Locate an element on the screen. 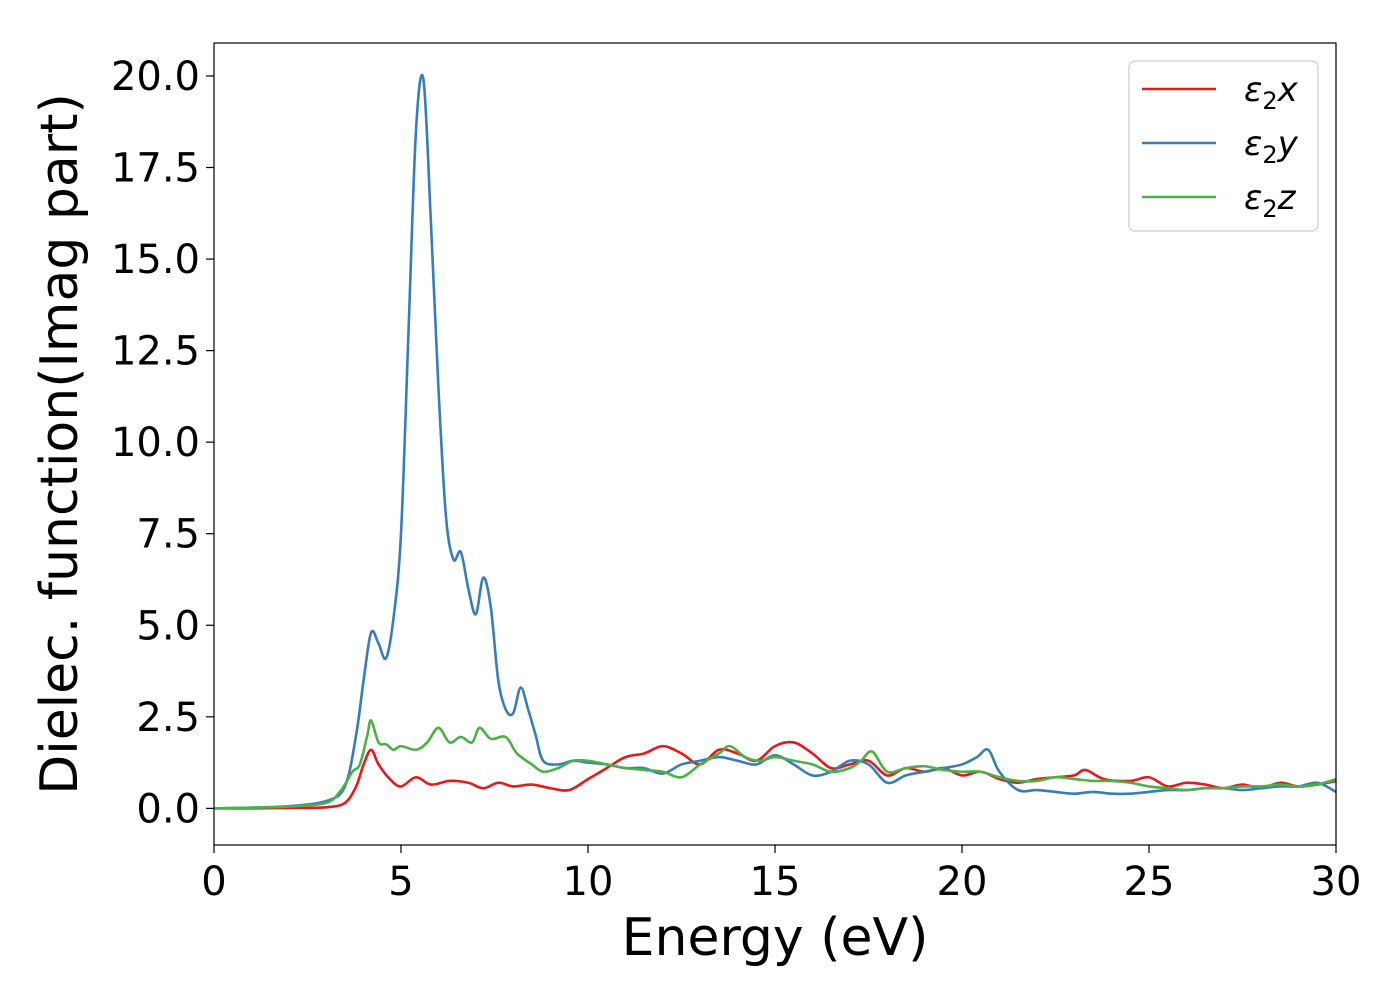 The height and width of the screenshot is (1000, 1400). x-tick-label: 20 is located at coordinates (962, 882).